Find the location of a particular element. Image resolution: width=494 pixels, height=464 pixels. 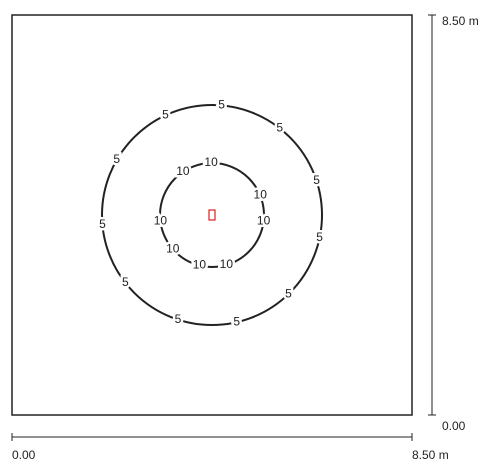

luminaire is located at coordinates (212, 215).